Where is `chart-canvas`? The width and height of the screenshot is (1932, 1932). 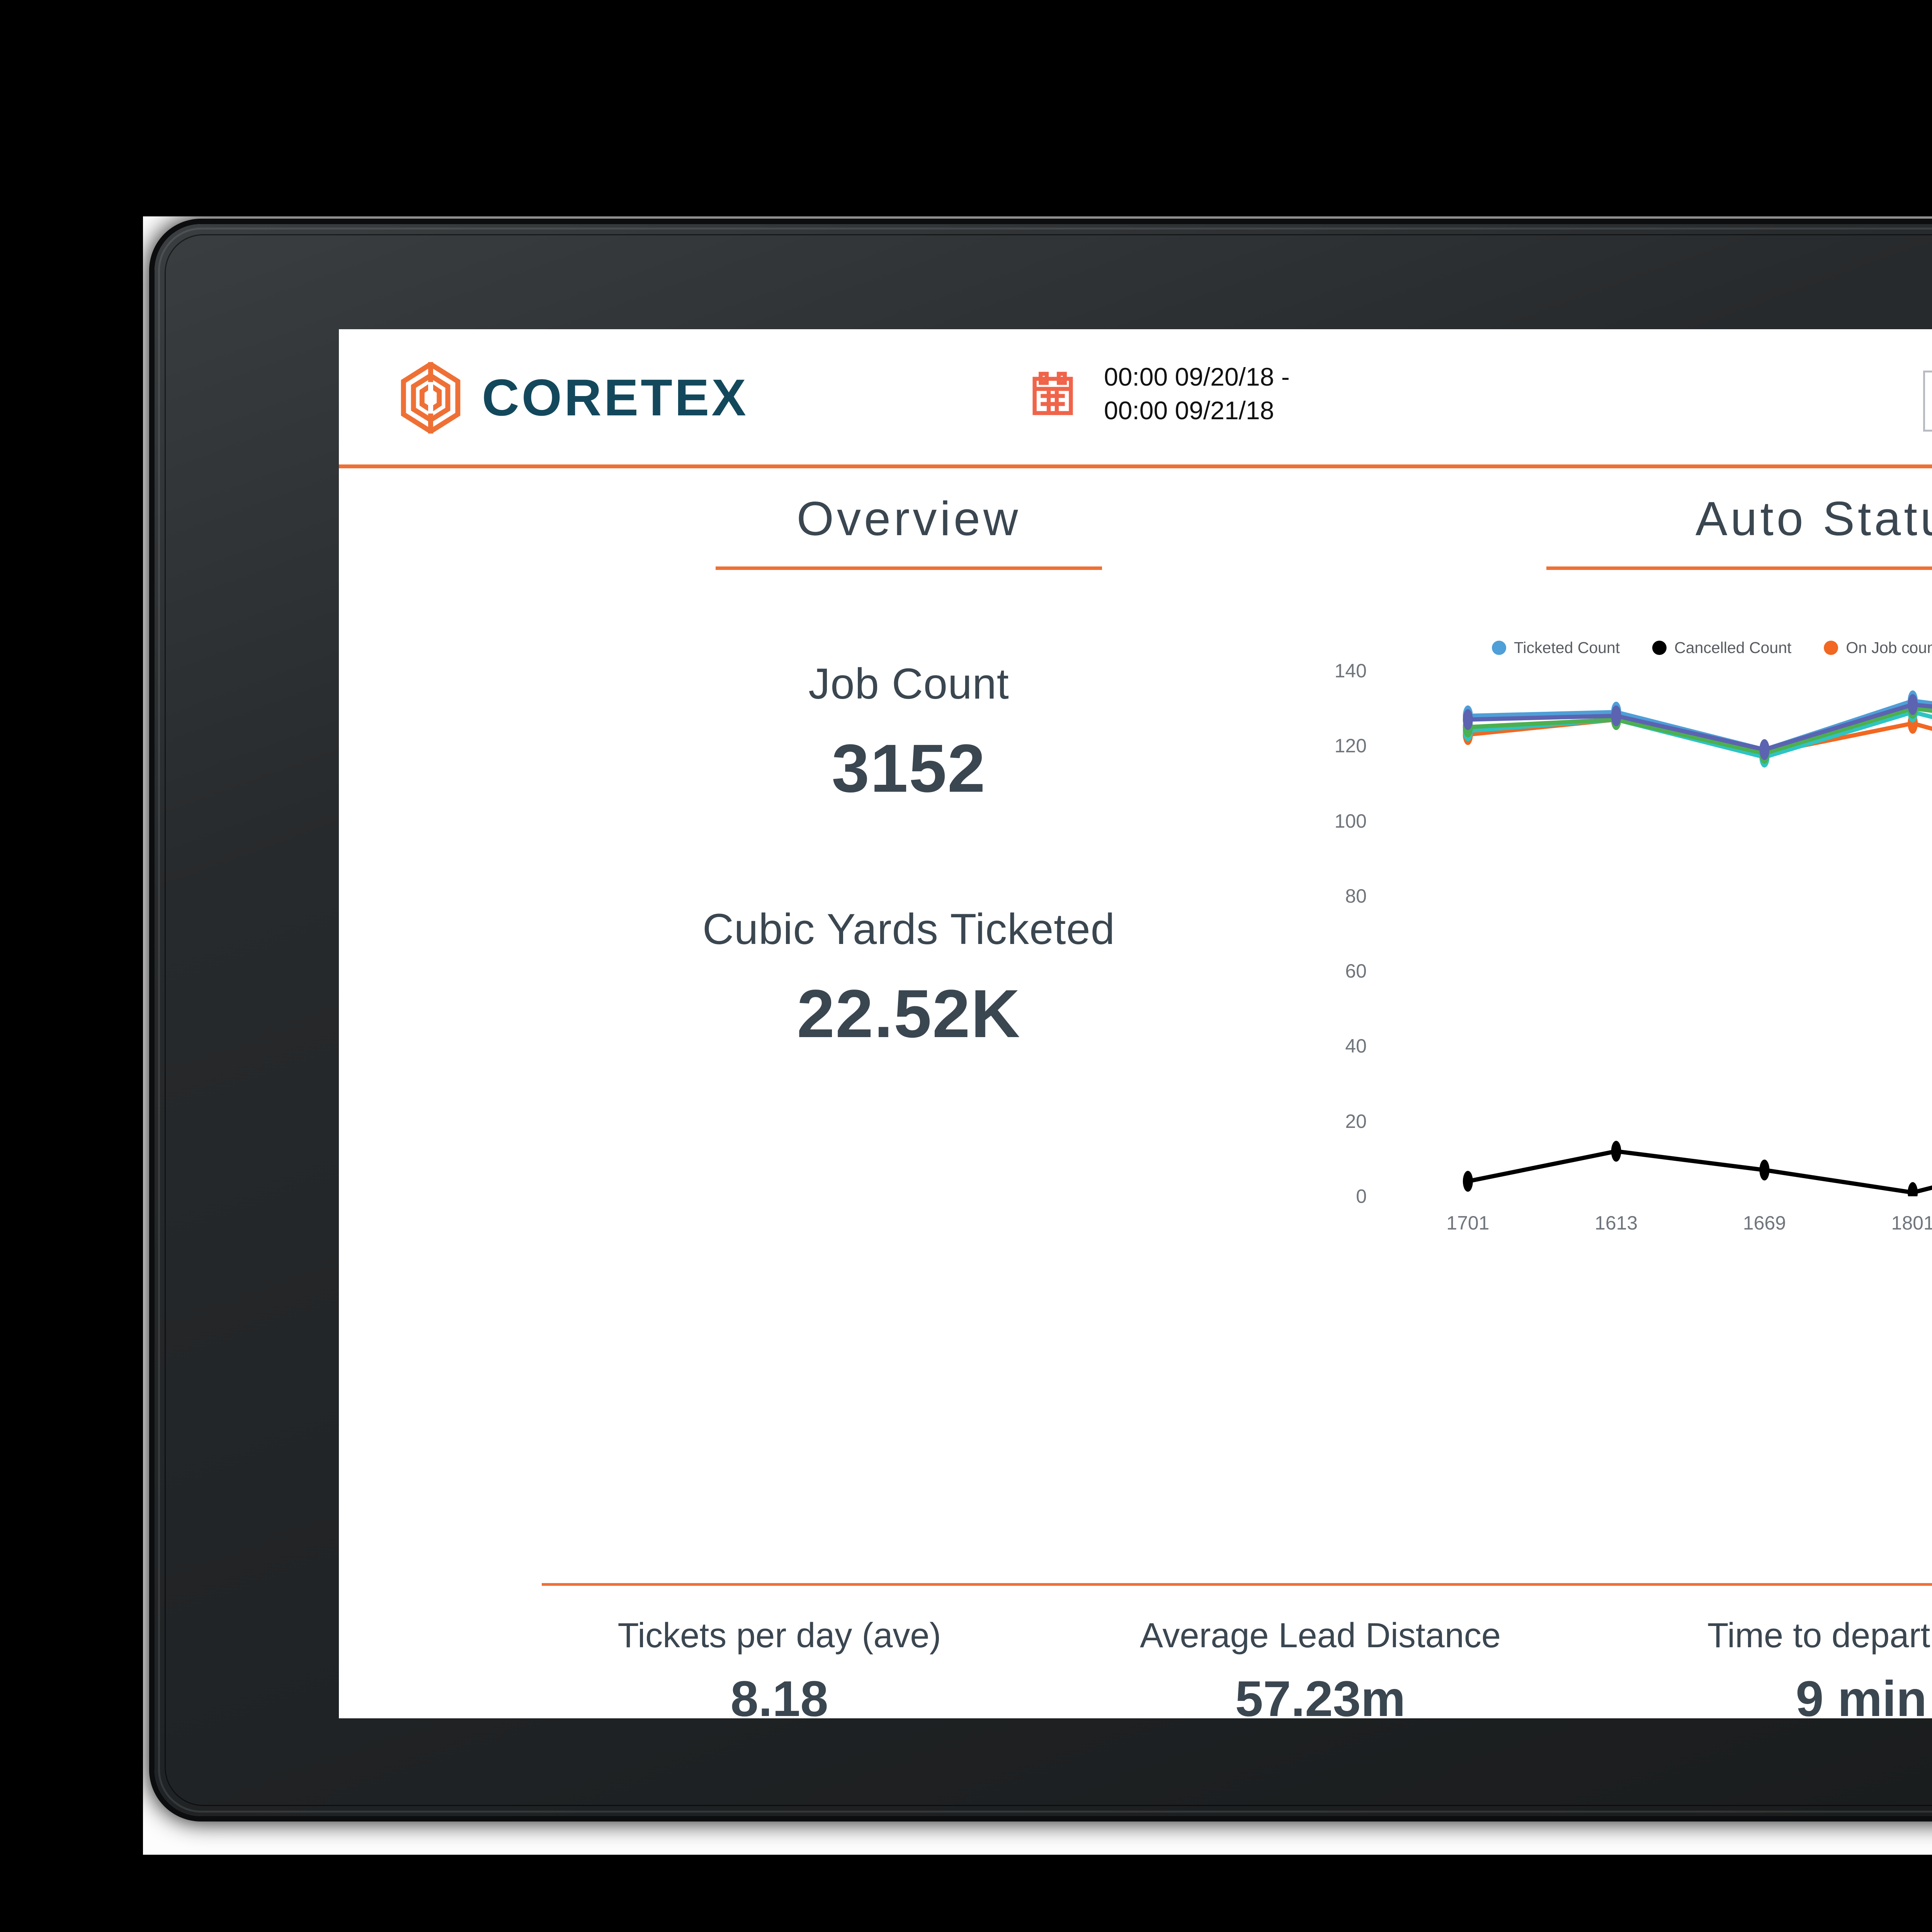
chart-canvas is located at coordinates (1698, 943).